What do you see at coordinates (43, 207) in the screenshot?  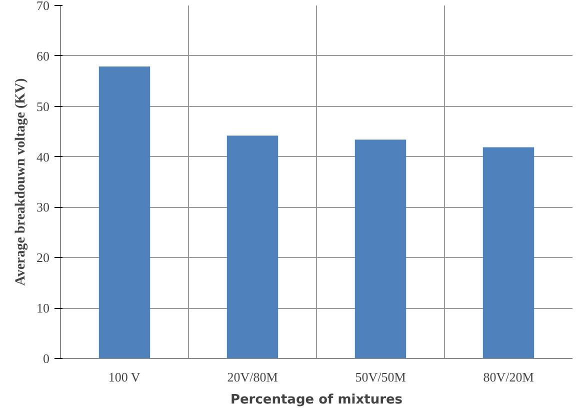 I see `y-tick-label: 30` at bounding box center [43, 207].